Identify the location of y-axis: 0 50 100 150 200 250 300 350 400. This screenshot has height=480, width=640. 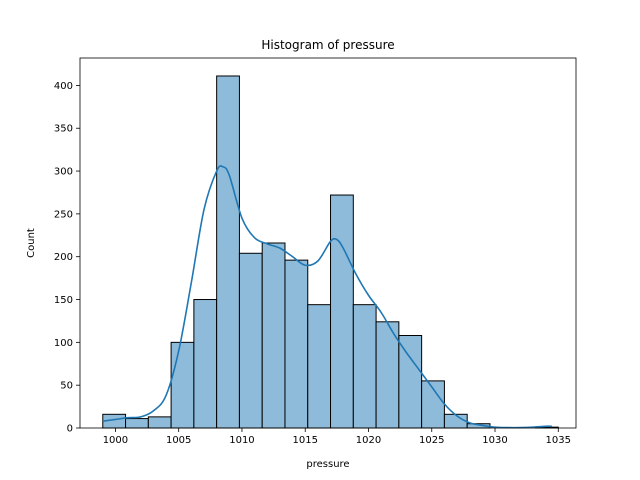
(67, 258).